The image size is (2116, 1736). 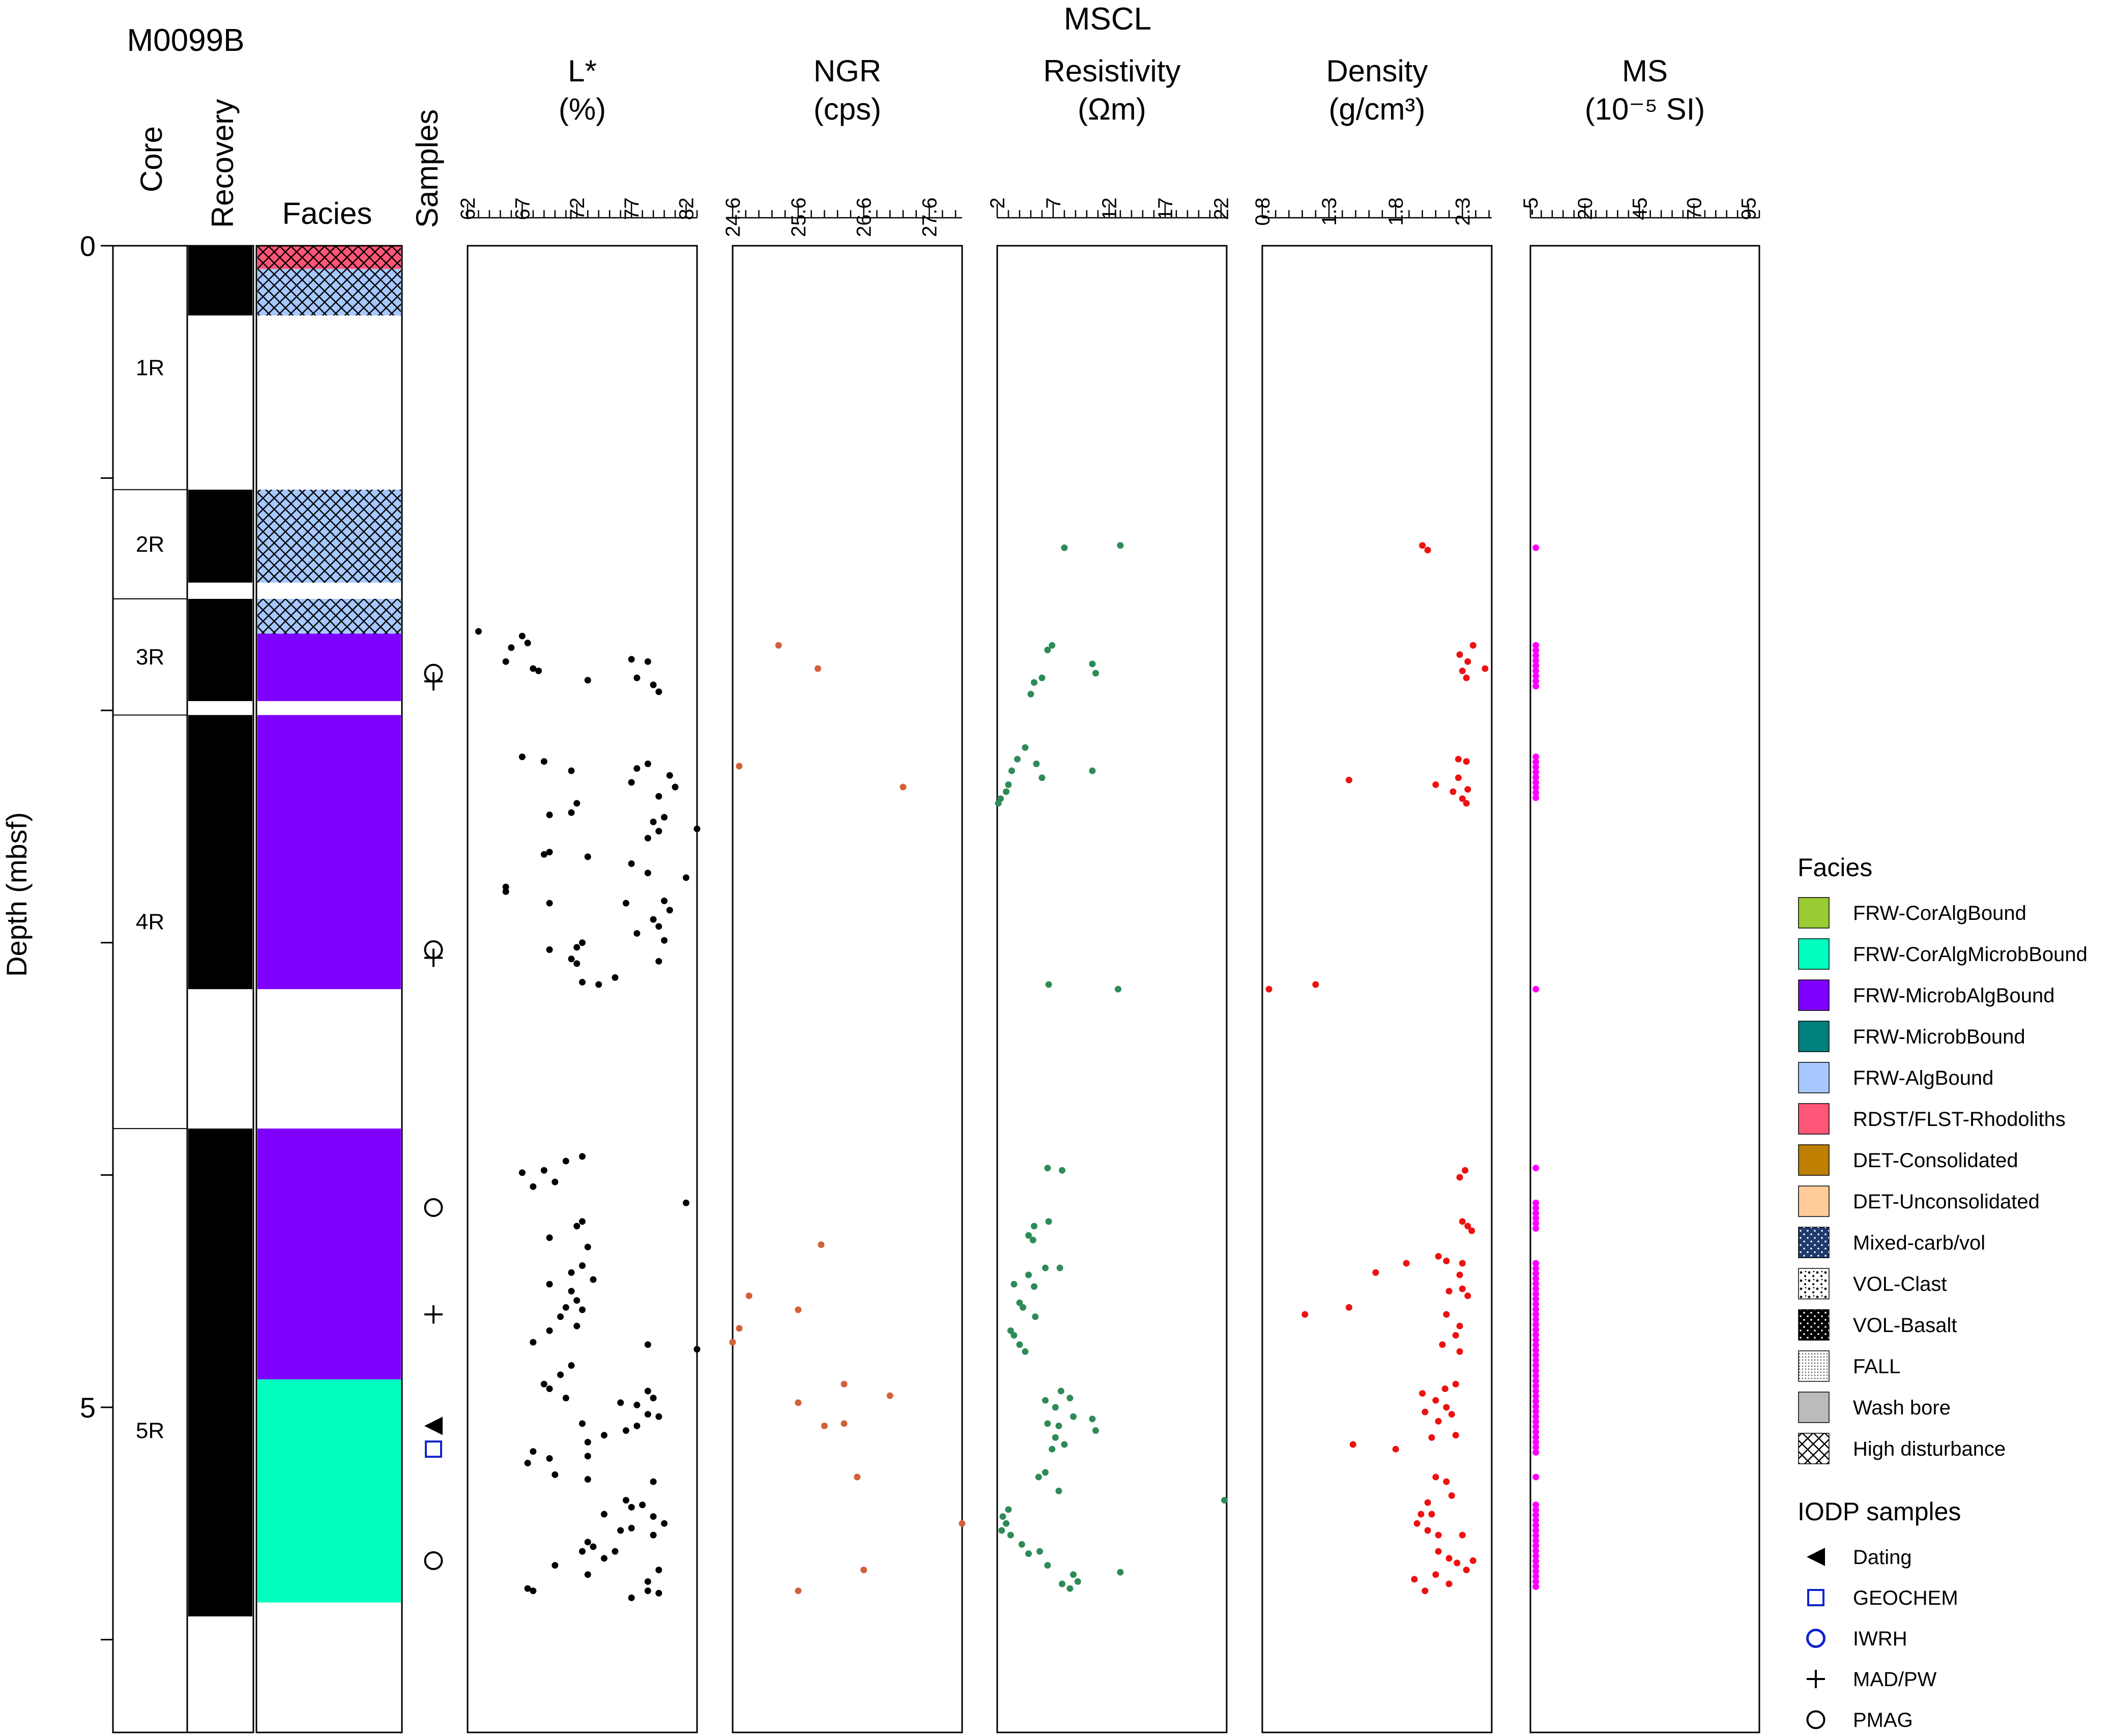 I want to click on legend-hatch-high-disturbance, so click(x=1814, y=1449).